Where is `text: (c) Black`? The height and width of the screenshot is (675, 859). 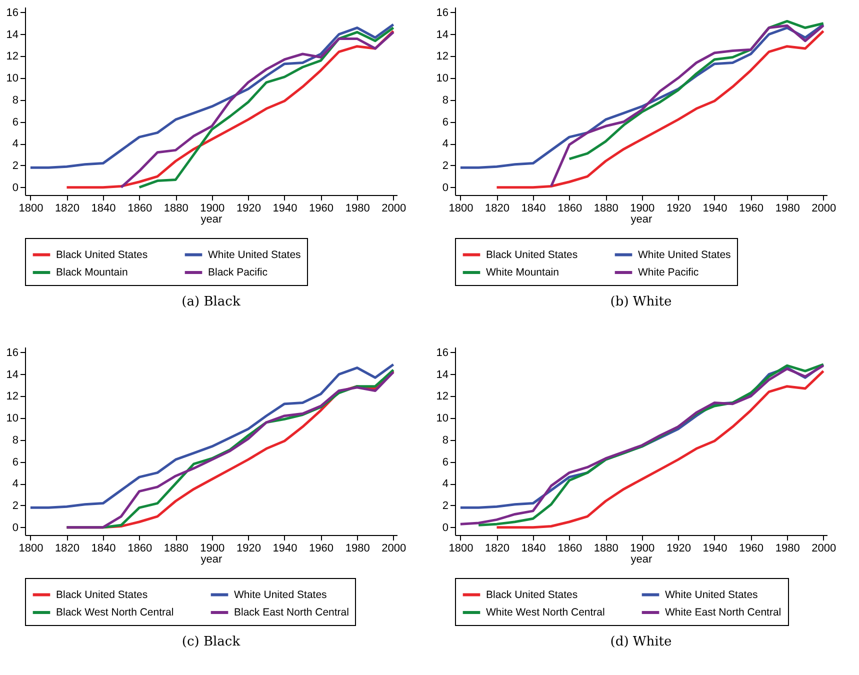 text: (c) Black is located at coordinates (211, 642).